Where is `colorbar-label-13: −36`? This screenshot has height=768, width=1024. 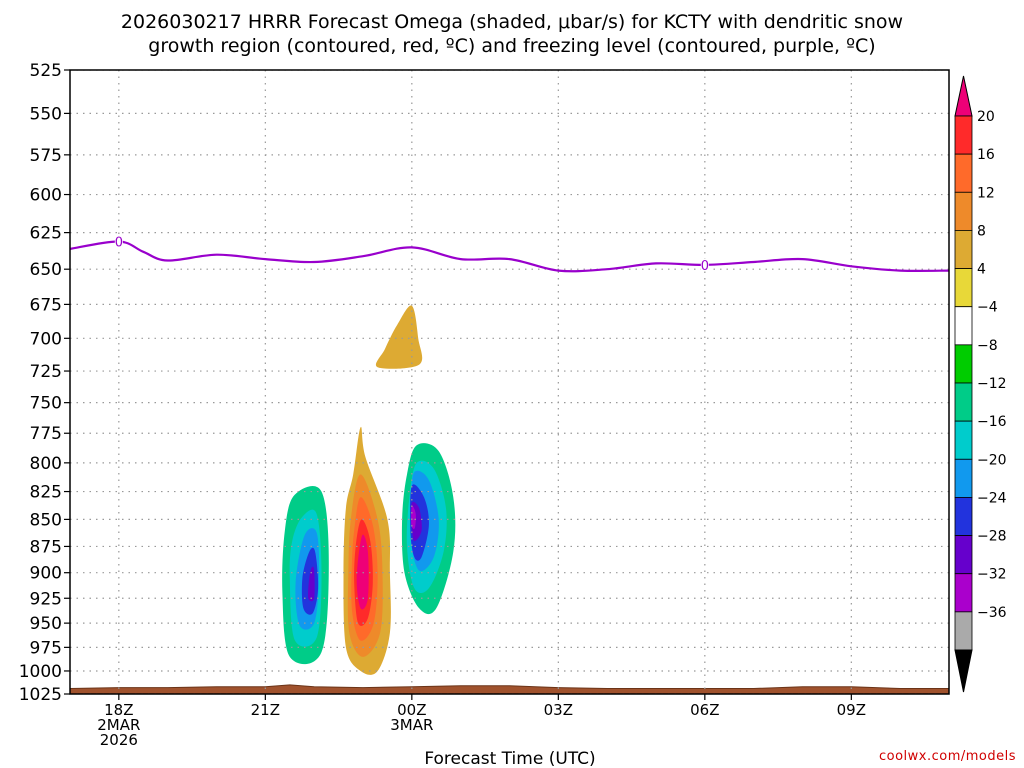
colorbar-label-13: −36 is located at coordinates (992, 613).